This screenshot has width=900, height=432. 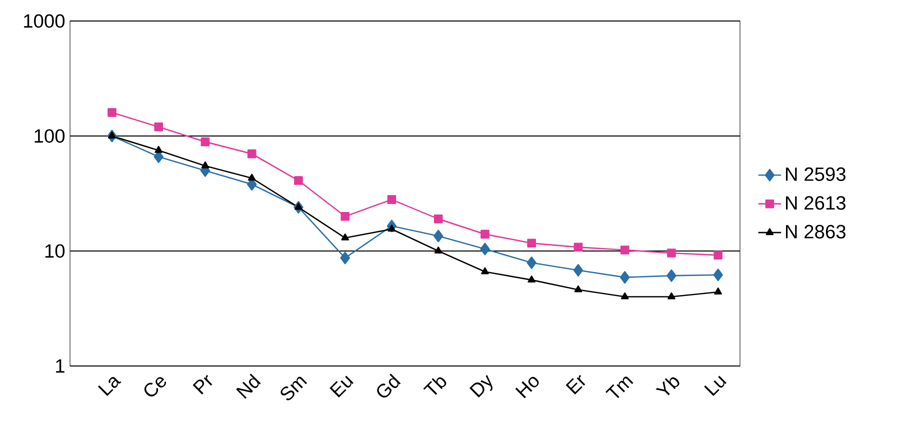 What do you see at coordinates (294, 388) in the screenshot?
I see `x-tick-label: Sm` at bounding box center [294, 388].